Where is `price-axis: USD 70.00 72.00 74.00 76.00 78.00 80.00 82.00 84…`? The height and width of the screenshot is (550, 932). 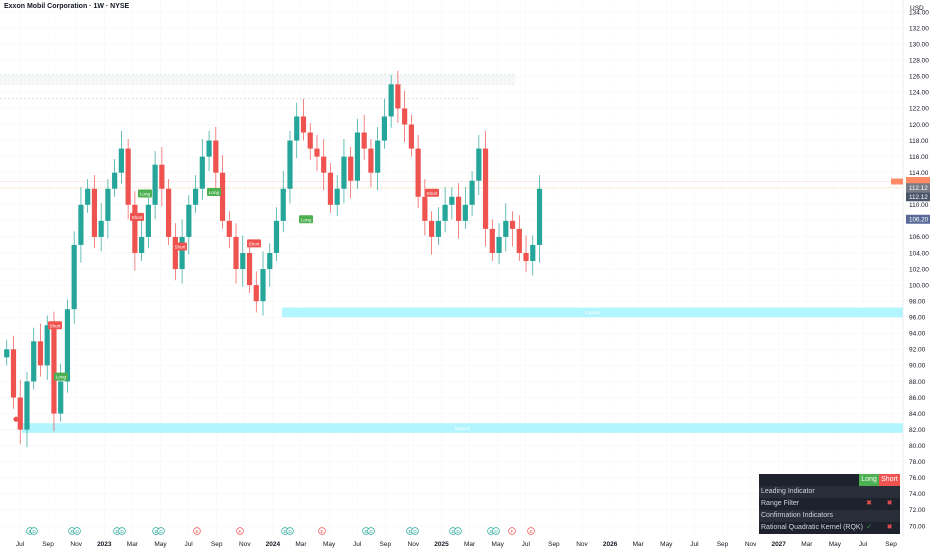
price-axis: USD 70.00 72.00 74.00 76.00 78.00 80.00 82.00 84… is located at coordinates (910, 268).